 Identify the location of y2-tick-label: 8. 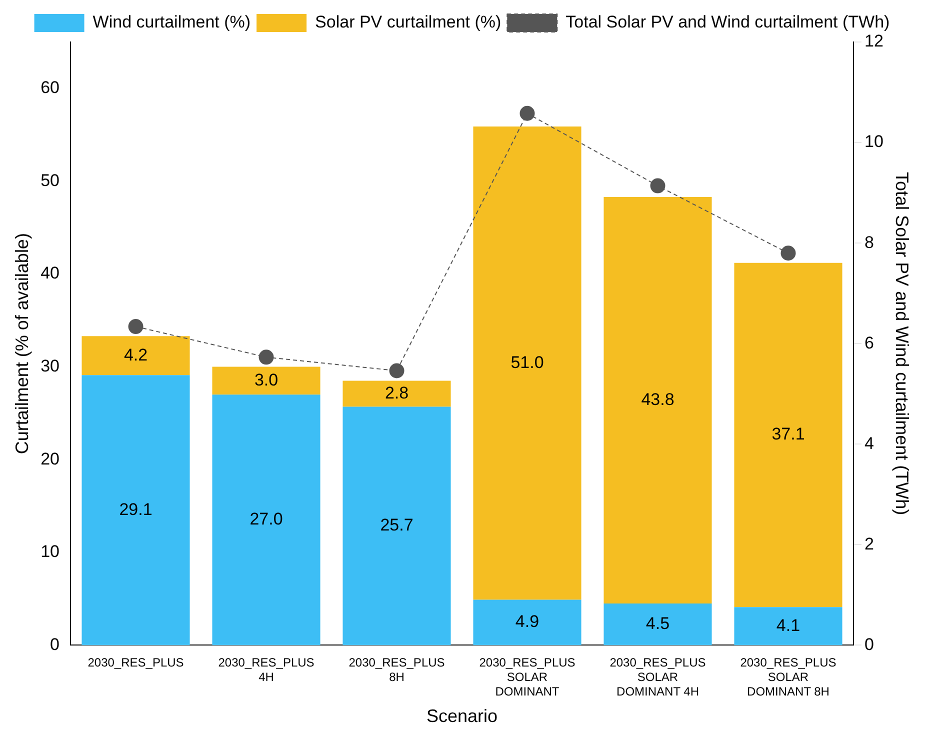
(869, 242).